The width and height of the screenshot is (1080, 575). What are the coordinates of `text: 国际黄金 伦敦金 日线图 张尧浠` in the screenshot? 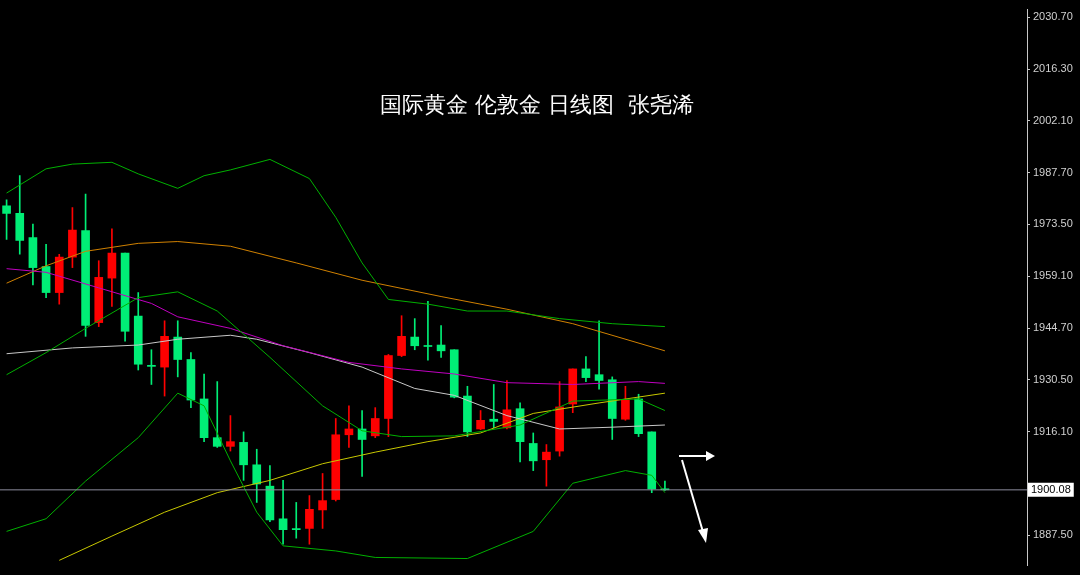 It's located at (537, 105).